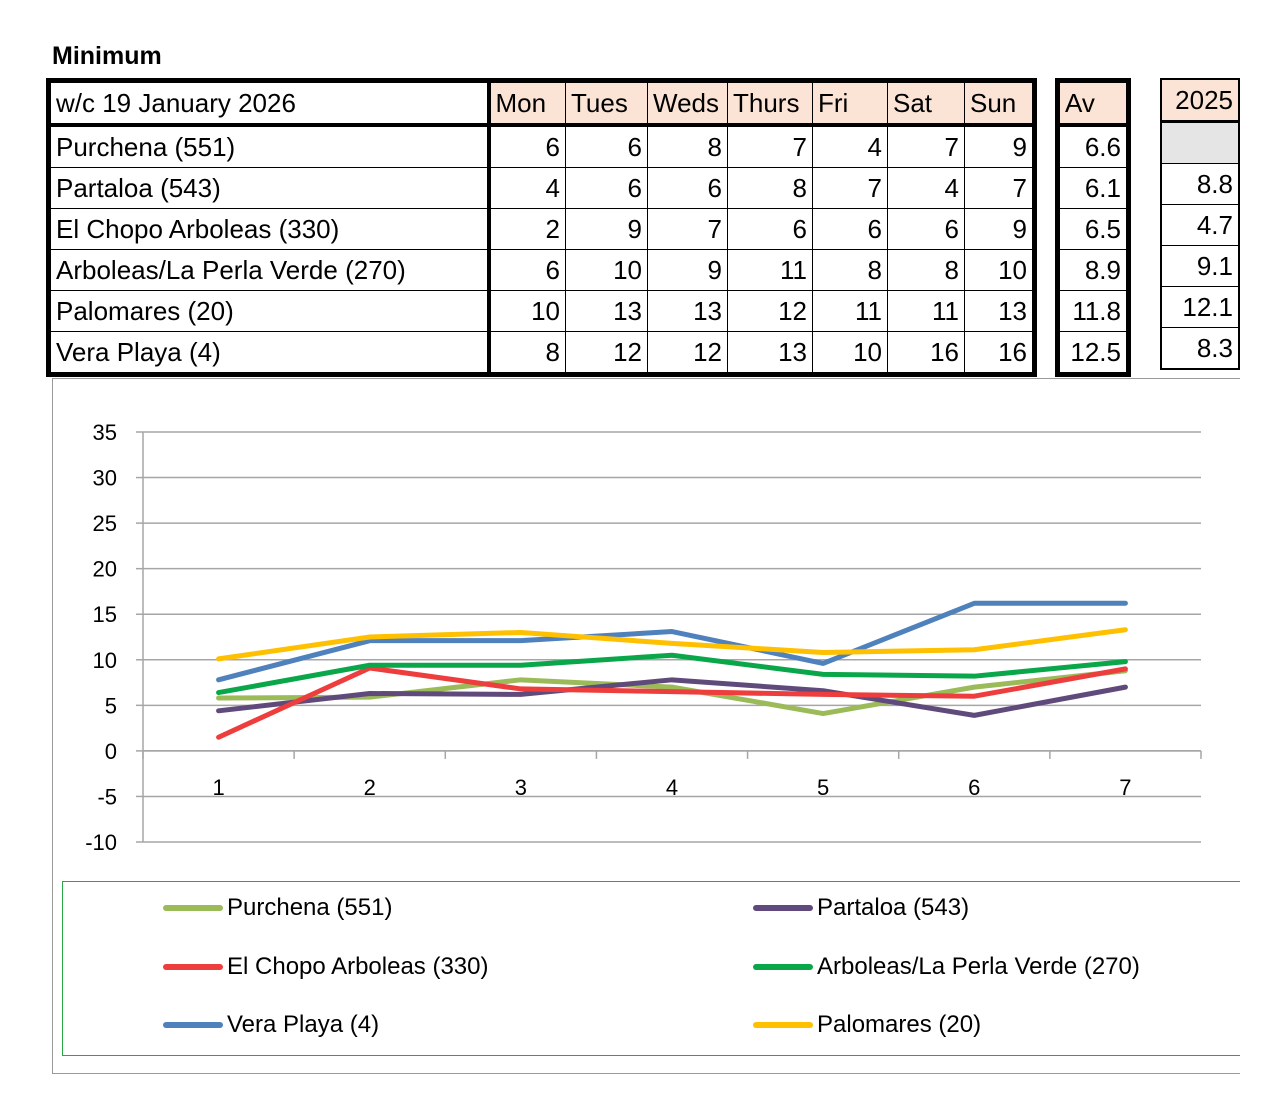 Image resolution: width=1274 pixels, height=1113 pixels. What do you see at coordinates (541, 270) in the screenshot?
I see `table-row: Arboleas/La Perla Verde (270) 6 10 9 11 8 8 10` at bounding box center [541, 270].